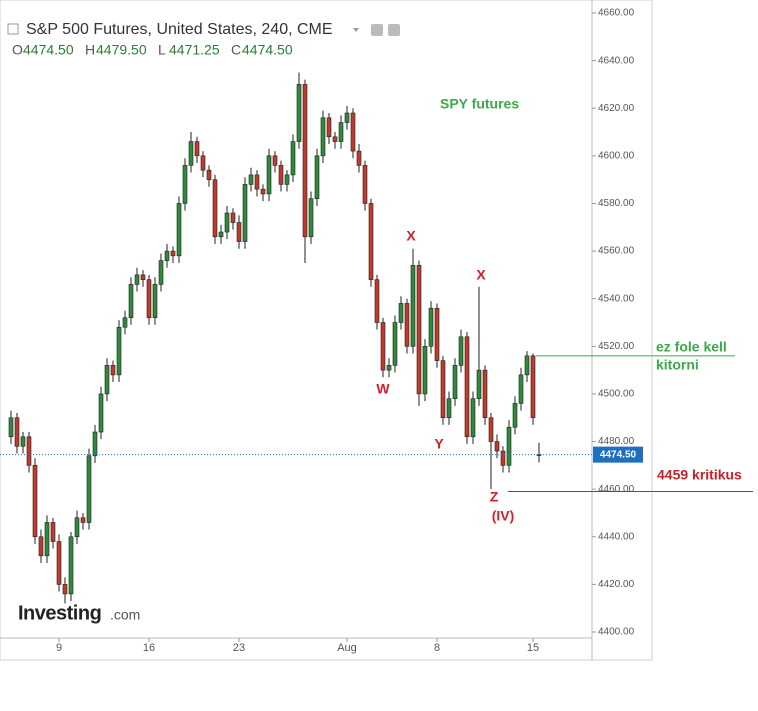  What do you see at coordinates (616, 489) in the screenshot?
I see `y-tick-label: 4460.00` at bounding box center [616, 489].